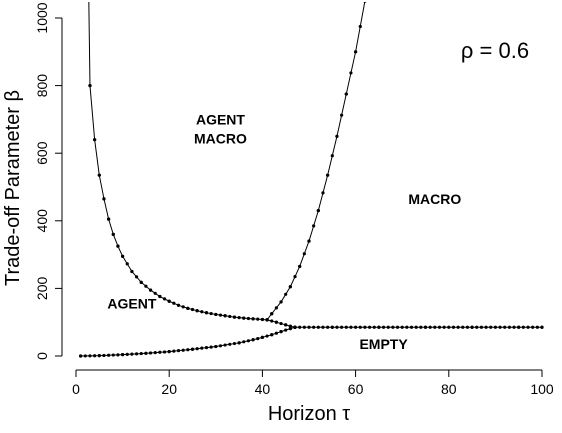  Describe the element at coordinates (89, 44) in the screenshot. I see `boundary-curve-tail` at that location.